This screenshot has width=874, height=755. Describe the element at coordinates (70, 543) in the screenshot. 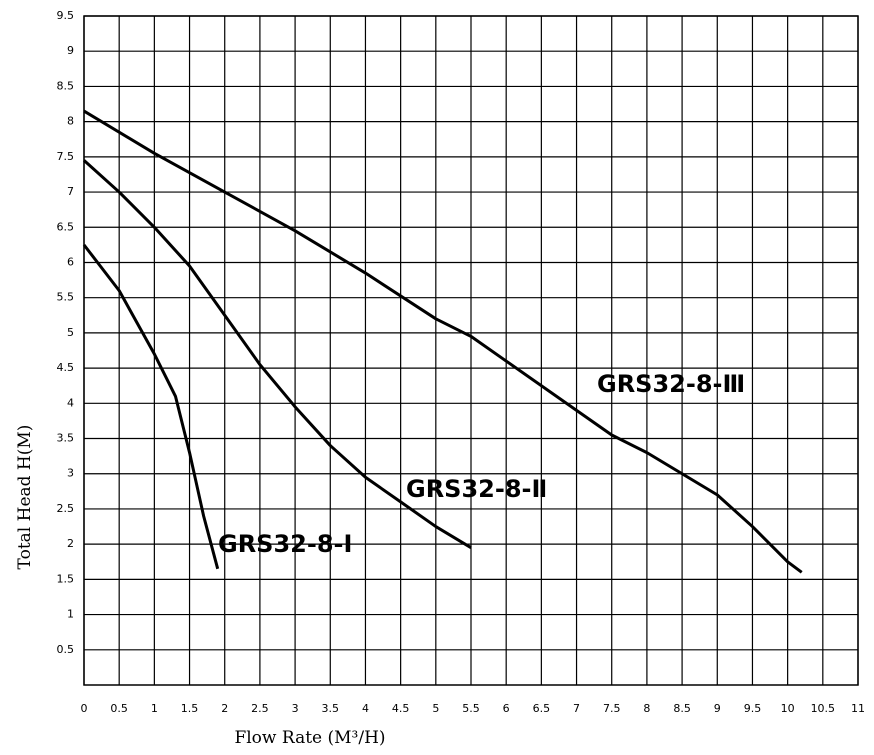

I see `y-tick-label: 2` at that location.